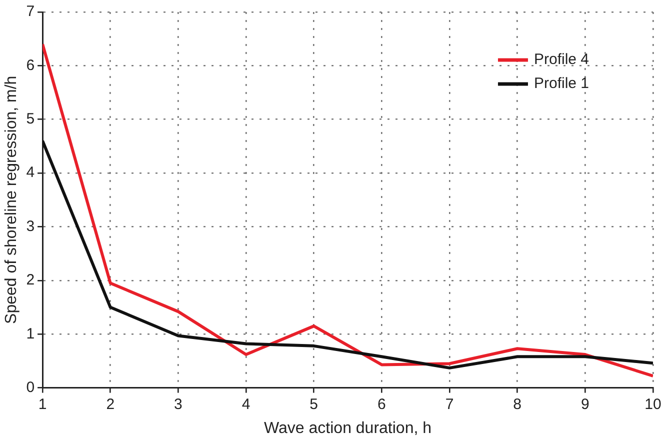 The height and width of the screenshot is (440, 669). I want to click on y-tick-label: 0, so click(30, 387).